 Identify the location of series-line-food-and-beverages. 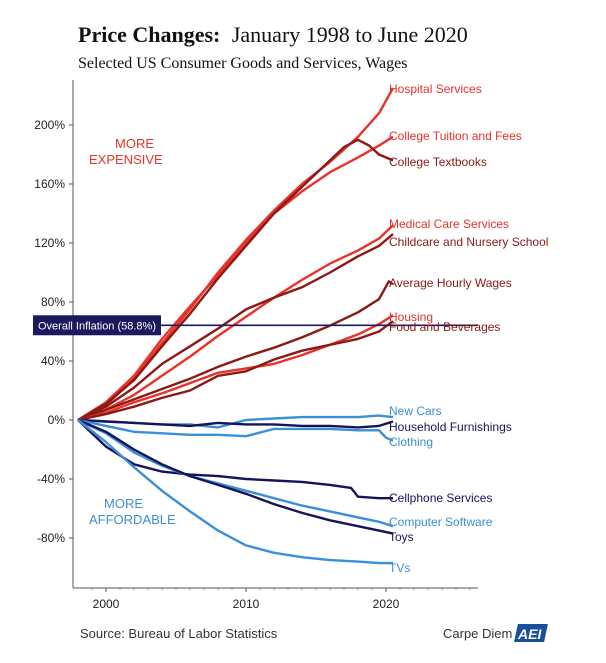
(235, 371).